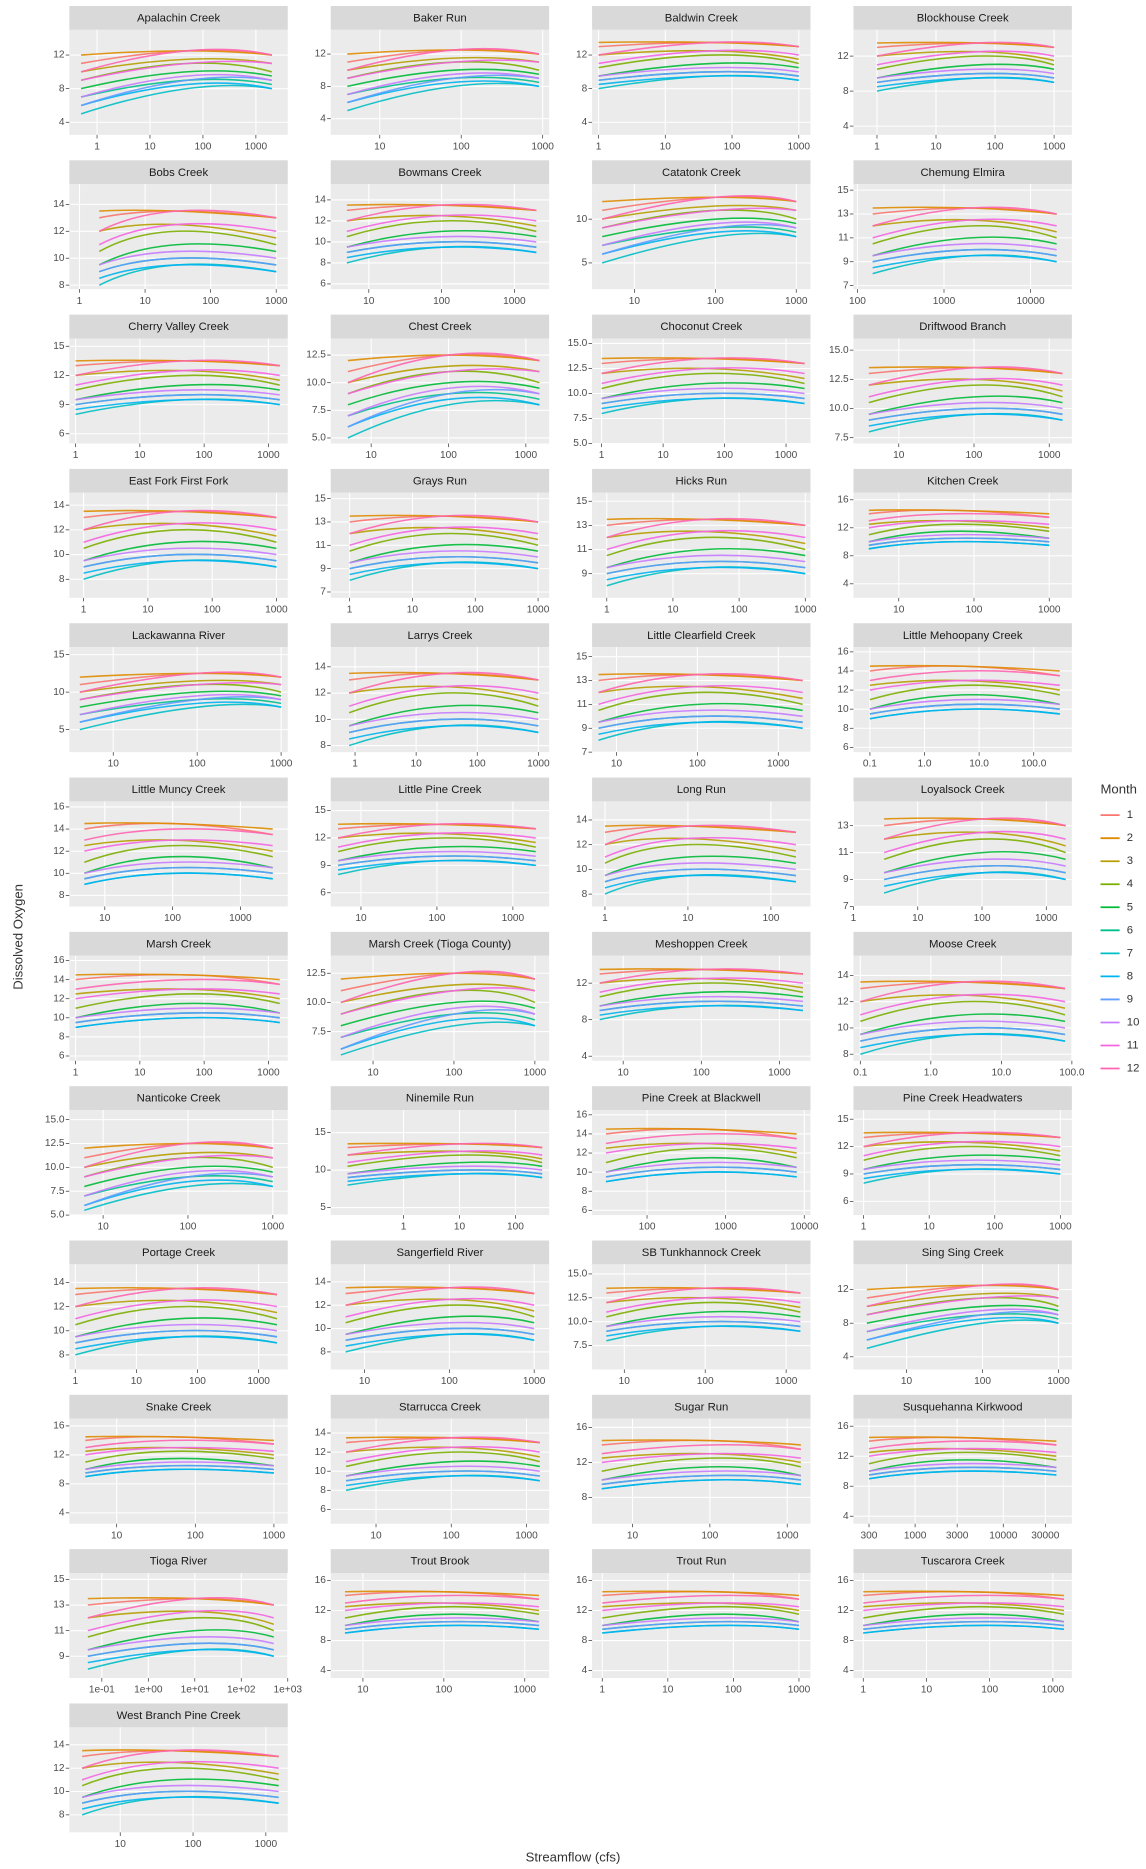 The height and width of the screenshot is (1869, 1146). I want to click on y-tick-label: 10.0, so click(578, 393).